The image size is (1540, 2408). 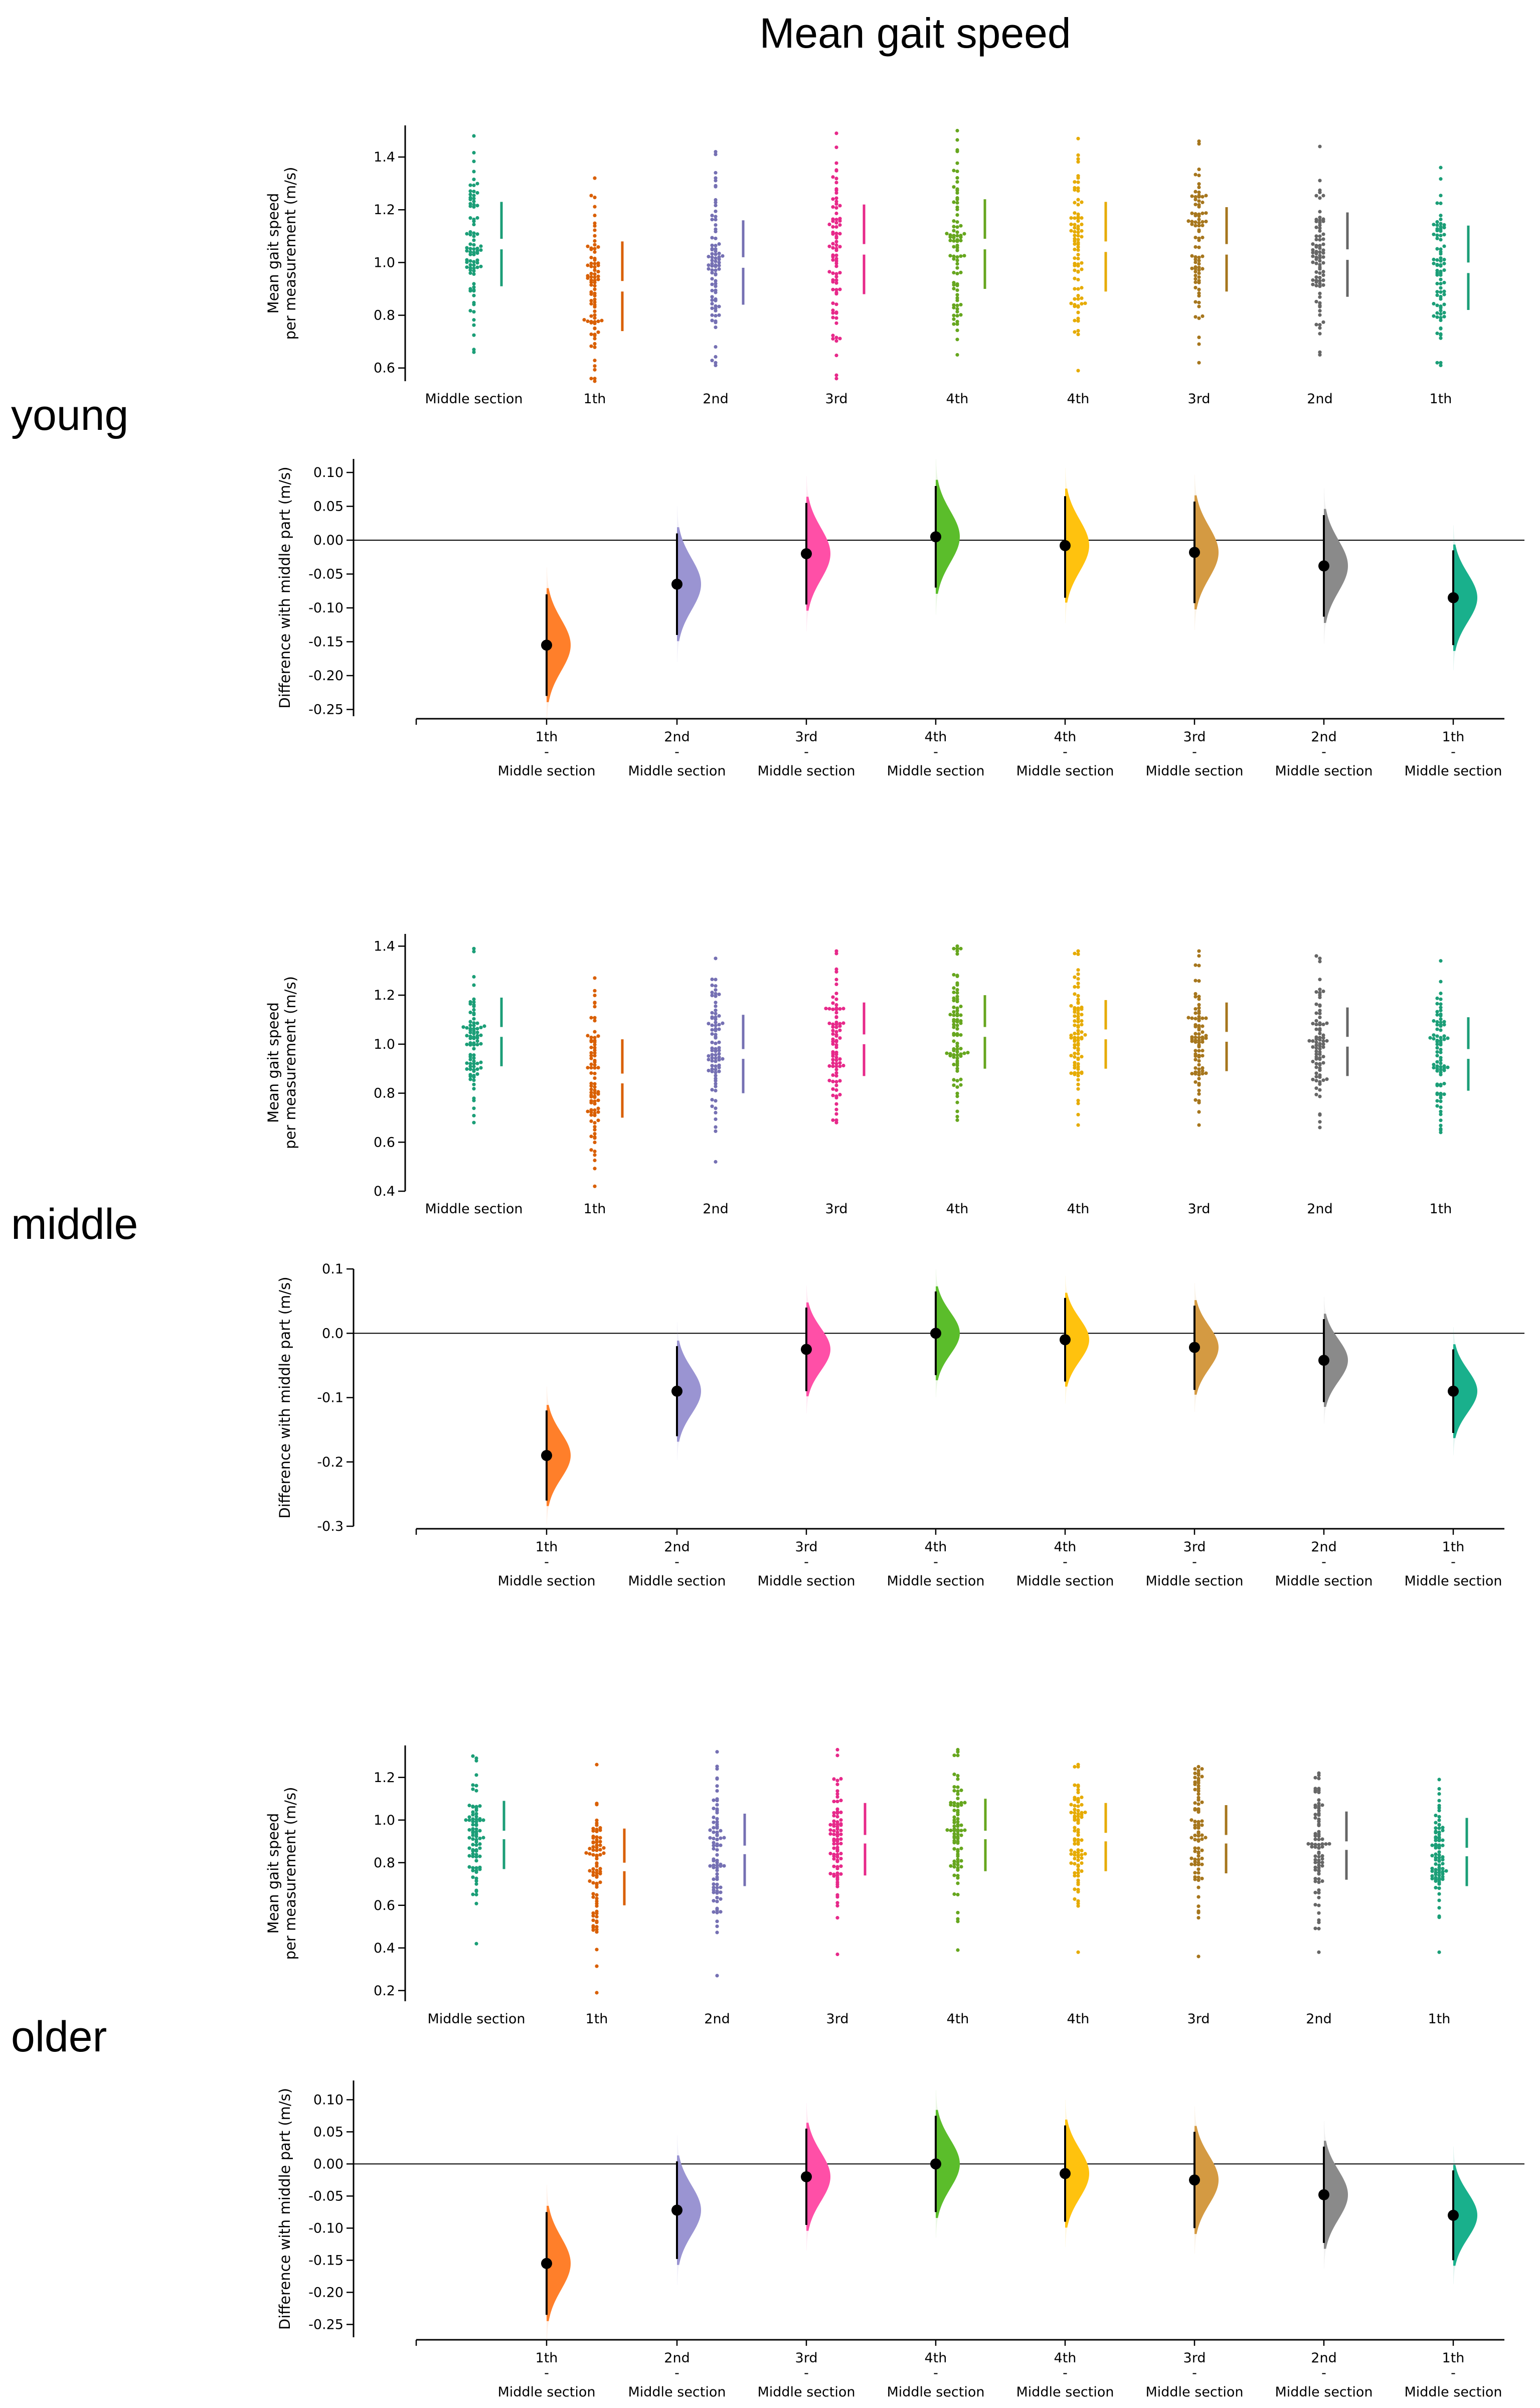 I want to click on y-tick-label: 0.8, so click(x=385, y=1863).